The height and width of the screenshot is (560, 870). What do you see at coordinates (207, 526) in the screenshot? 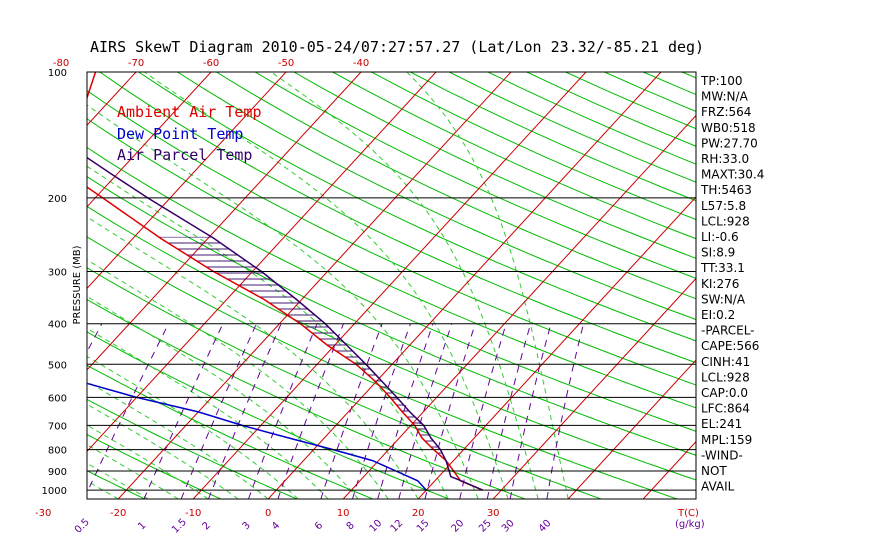
I see `mixing-ratio-label: 2` at bounding box center [207, 526].